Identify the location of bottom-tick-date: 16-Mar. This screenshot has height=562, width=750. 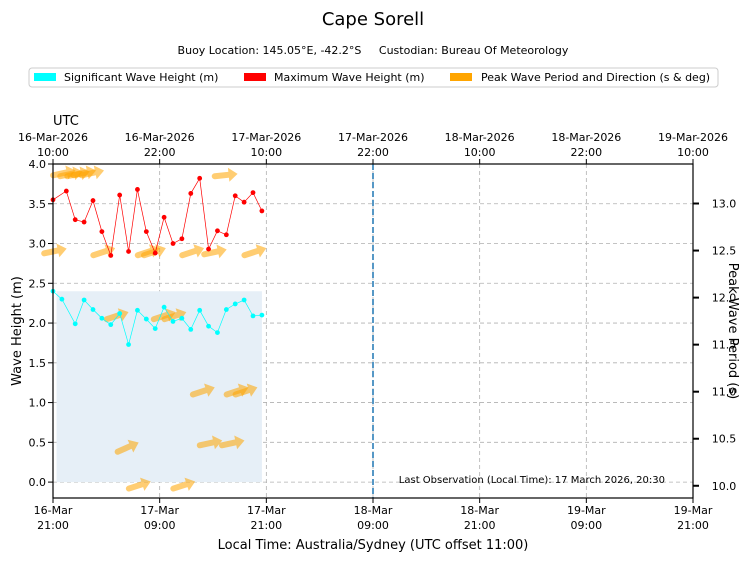
(53, 510).